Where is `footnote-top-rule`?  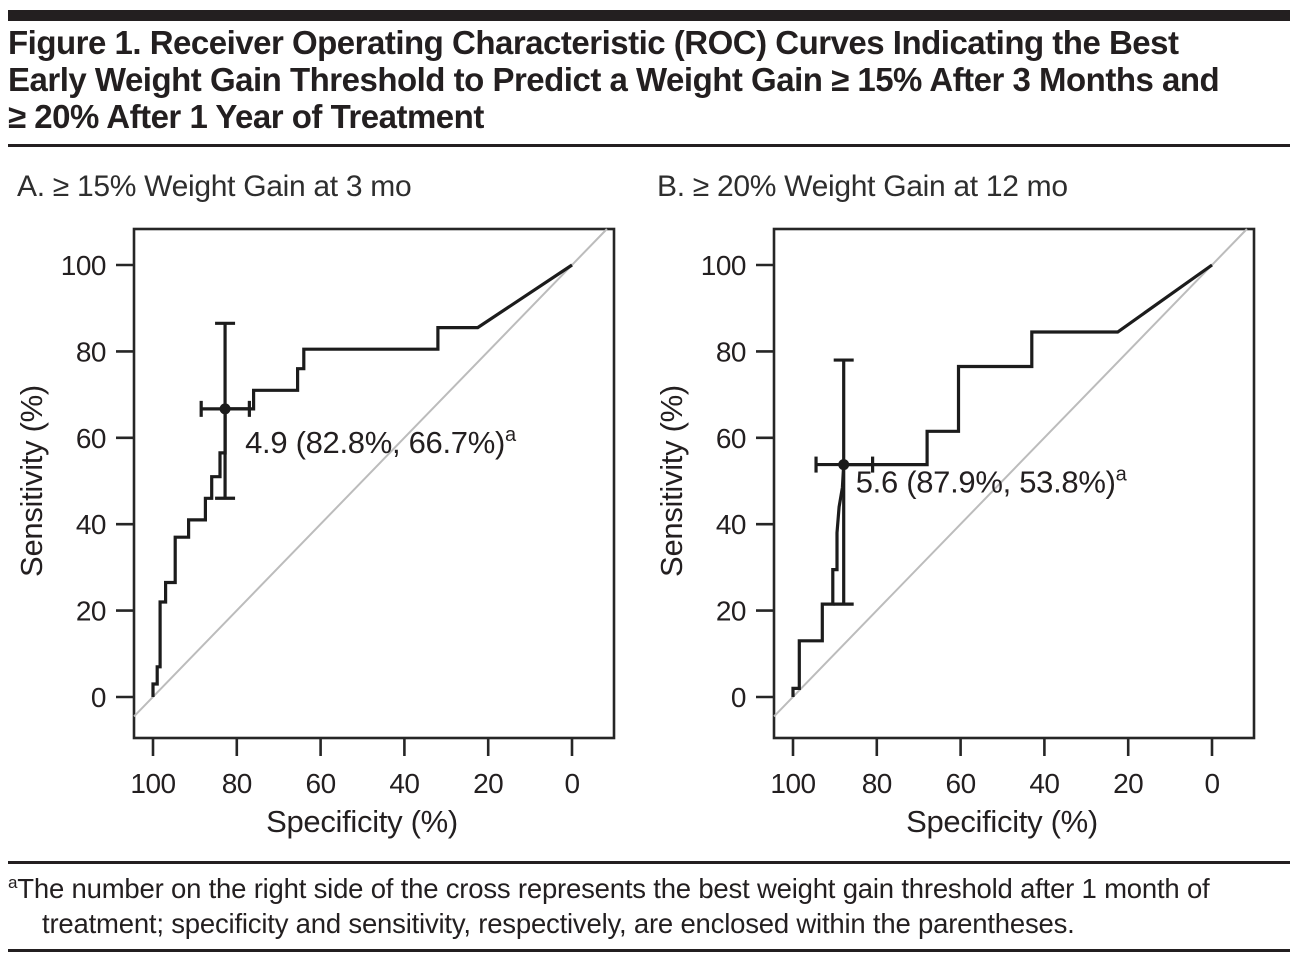 footnote-top-rule is located at coordinates (649, 862).